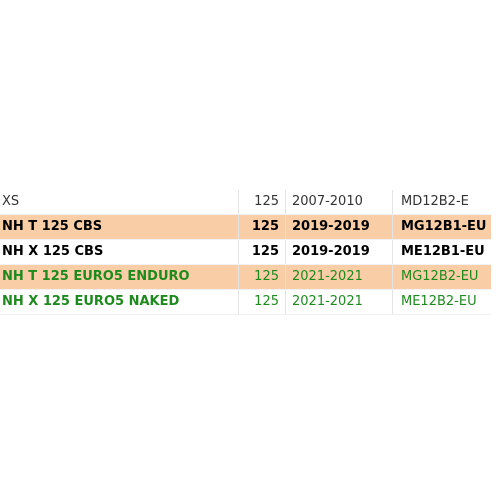 This screenshot has height=500, width=500. What do you see at coordinates (441, 252) in the screenshot?
I see `model-code: ME12B1-EU` at bounding box center [441, 252].